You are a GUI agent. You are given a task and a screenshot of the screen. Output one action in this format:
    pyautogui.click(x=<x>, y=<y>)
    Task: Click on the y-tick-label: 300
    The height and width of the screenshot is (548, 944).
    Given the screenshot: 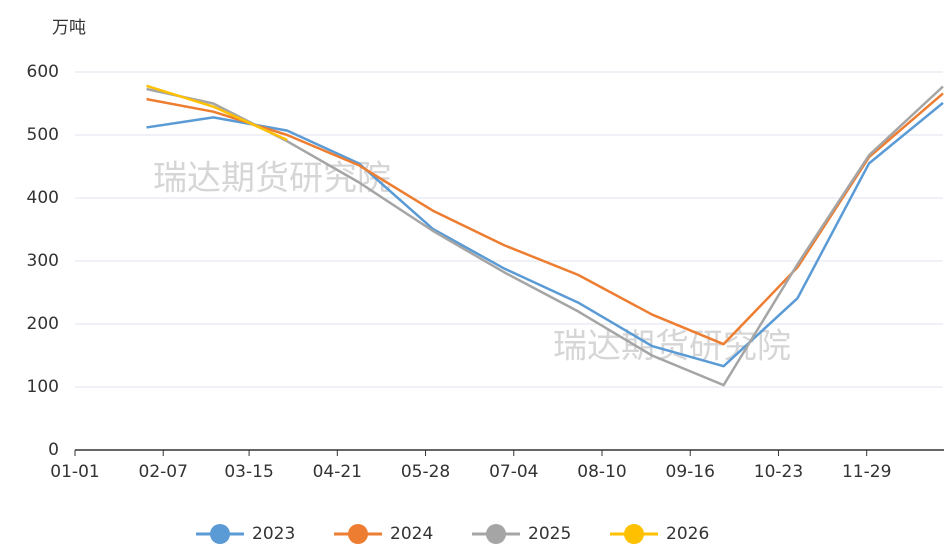 What is the action you would take?
    pyautogui.click(x=43, y=261)
    